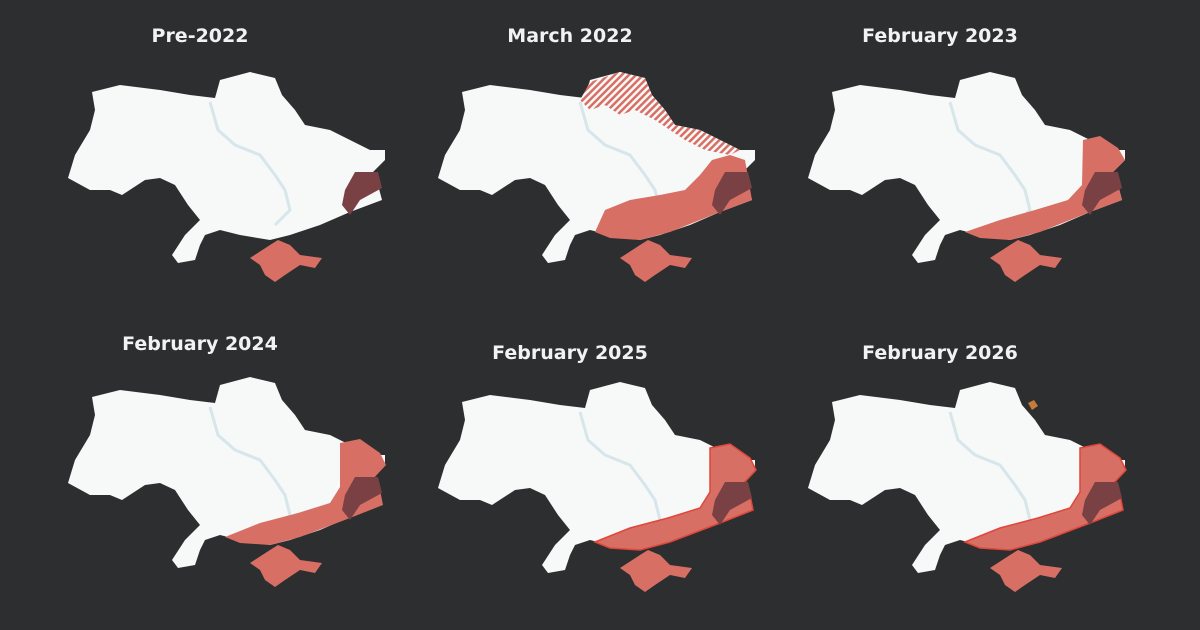 This screenshot has width=1200, height=630. I want to click on map-title: March 2022, so click(570, 36).